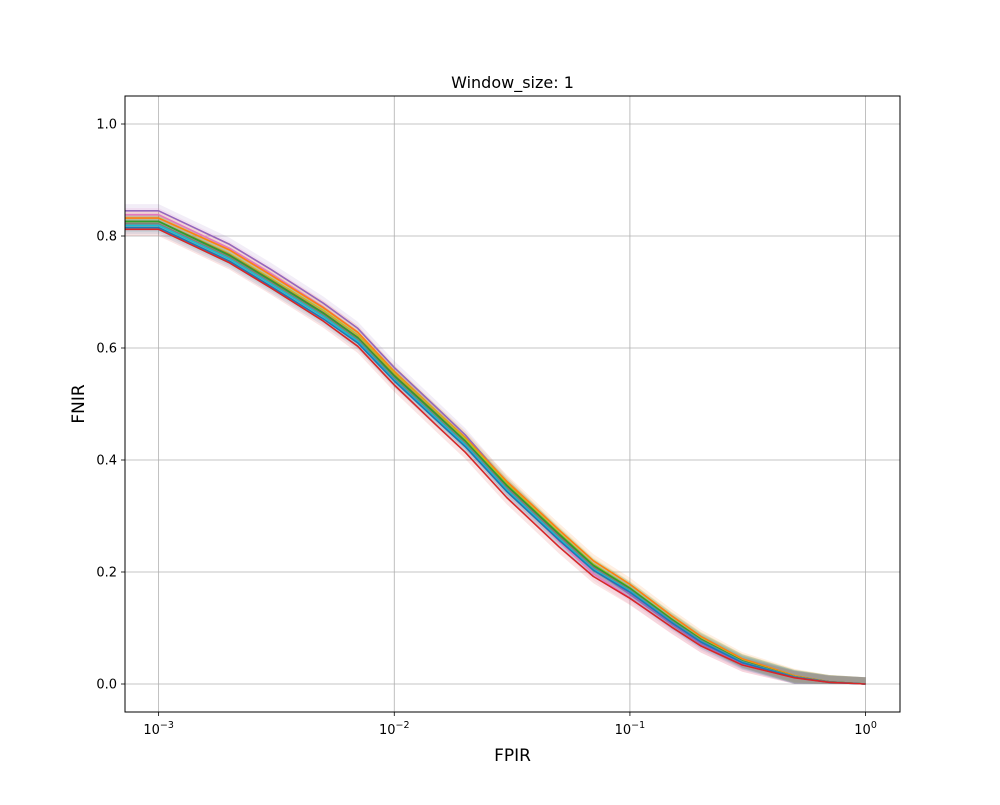 Image resolution: width=1000 pixels, height=805 pixels. Describe the element at coordinates (106, 685) in the screenshot. I see `y-tick-label: 0.0` at that location.